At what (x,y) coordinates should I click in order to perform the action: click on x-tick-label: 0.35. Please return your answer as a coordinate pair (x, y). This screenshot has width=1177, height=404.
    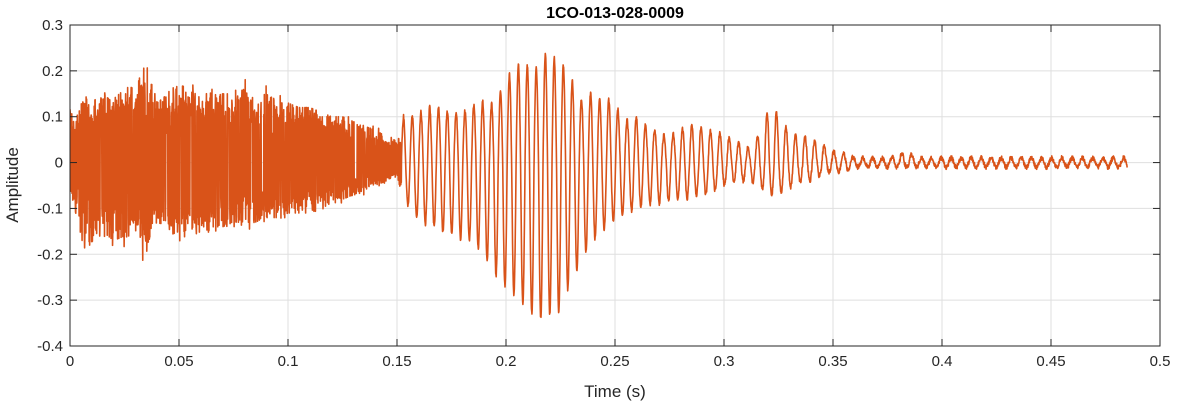
    Looking at the image, I should click on (832, 361).